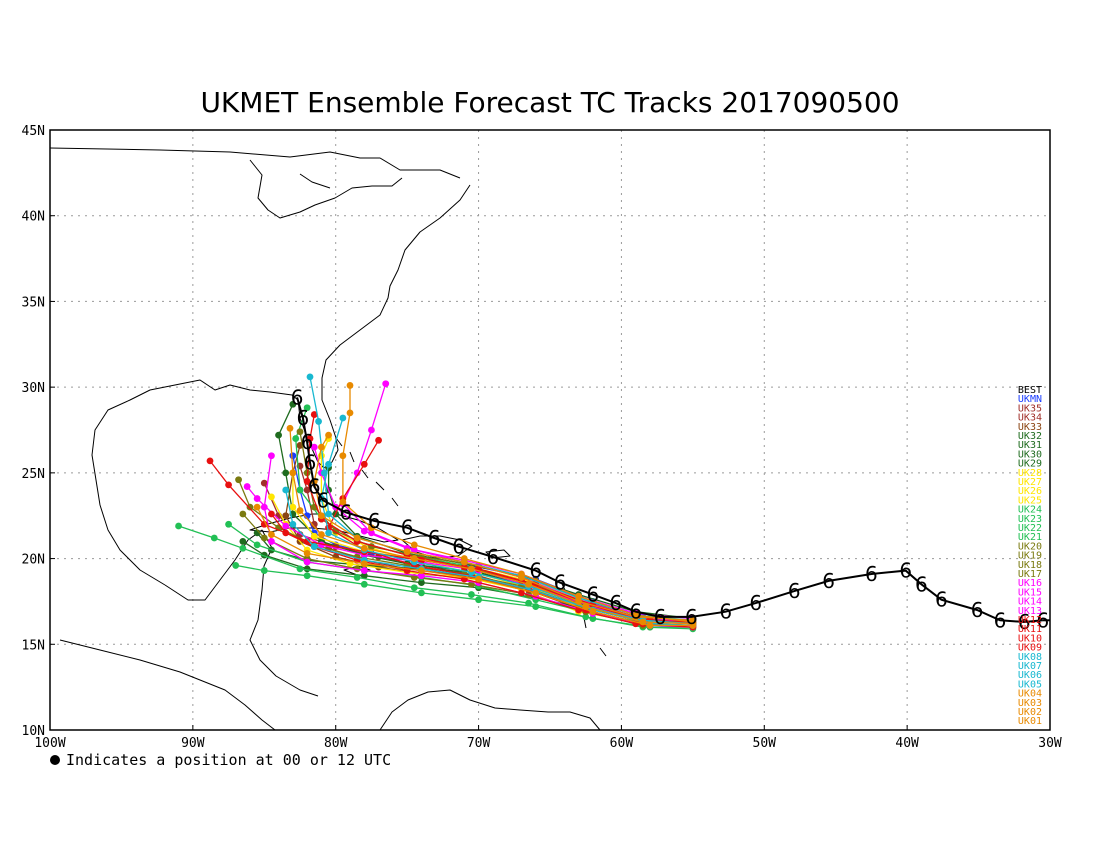 The image size is (1100, 850). What do you see at coordinates (255, 163) in the screenshot?
I see `us-canada-border` at bounding box center [255, 163].